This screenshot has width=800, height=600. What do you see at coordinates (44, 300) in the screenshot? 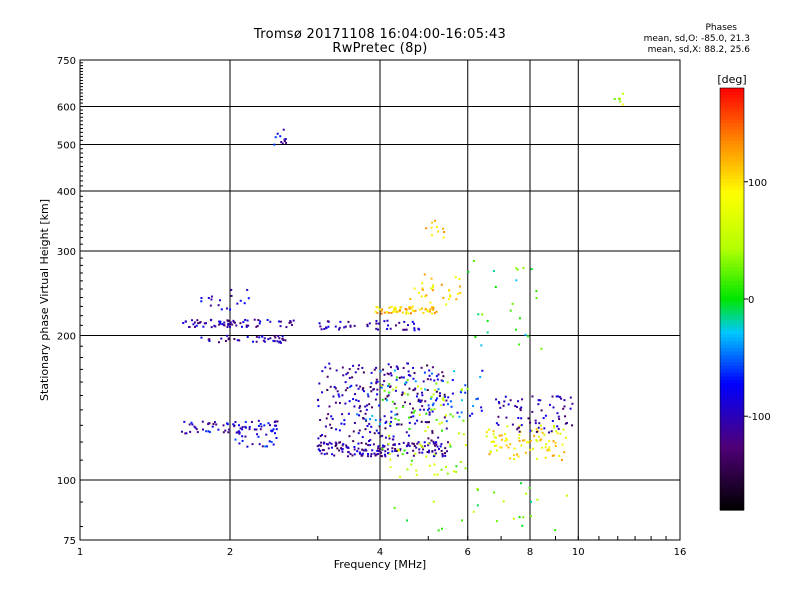
I see `y-axis-label: Stationary phase Virtual Height [km]` at bounding box center [44, 300].